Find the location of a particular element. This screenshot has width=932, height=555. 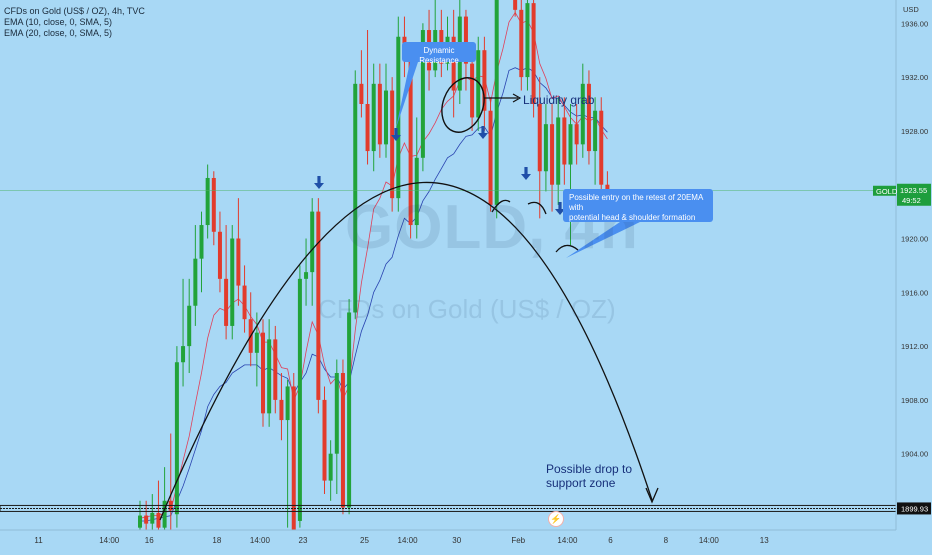

legend-title: CFDs on Gold (US$ / OZ), 4h, TVC is located at coordinates (74, 11).